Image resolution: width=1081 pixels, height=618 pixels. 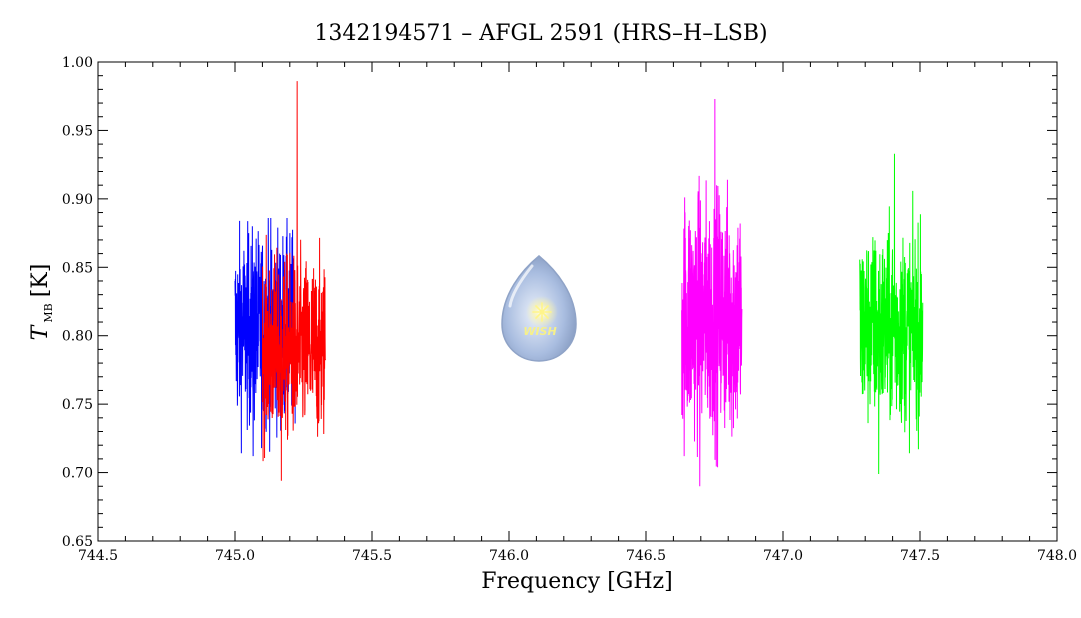 What do you see at coordinates (539, 331) in the screenshot?
I see `logo-text: WISH` at bounding box center [539, 331].